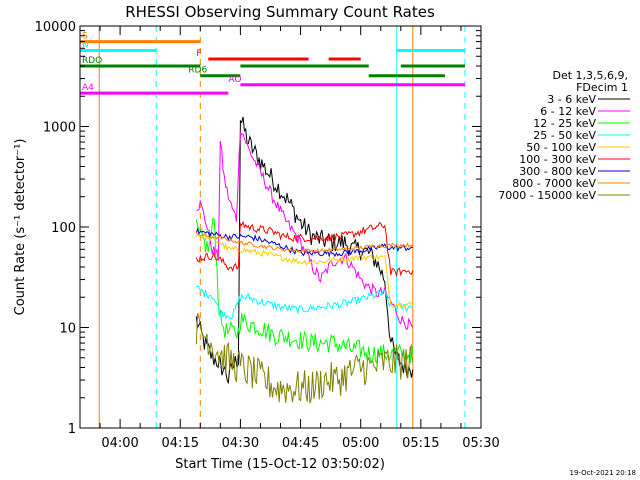  I want to click on flag-bar-label: AO, so click(234, 80).